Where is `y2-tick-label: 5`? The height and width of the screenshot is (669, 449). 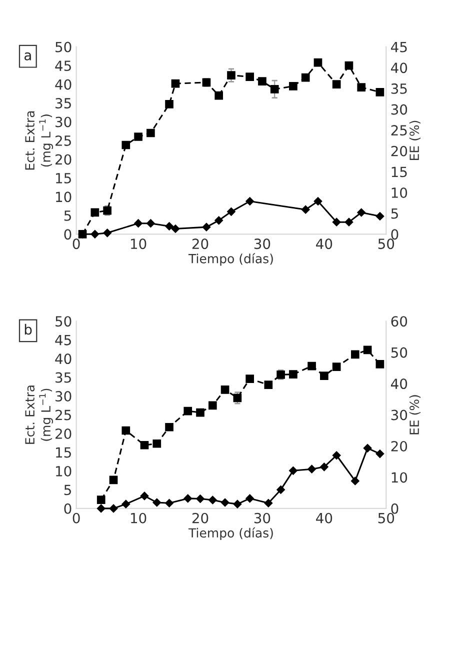 y2-tick-label: 5 is located at coordinates (394, 213).